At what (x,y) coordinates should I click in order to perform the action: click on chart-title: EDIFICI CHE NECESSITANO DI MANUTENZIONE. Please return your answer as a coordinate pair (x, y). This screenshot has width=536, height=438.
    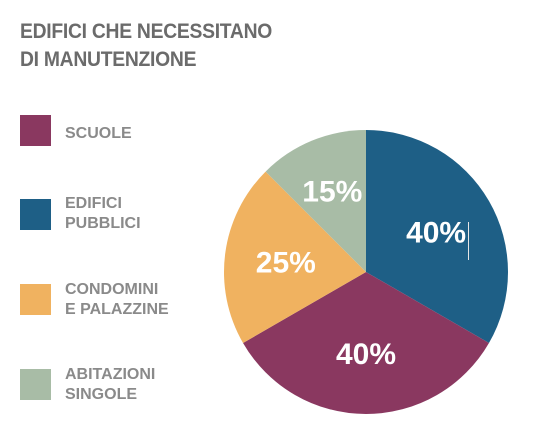
    Looking at the image, I should click on (146, 46).